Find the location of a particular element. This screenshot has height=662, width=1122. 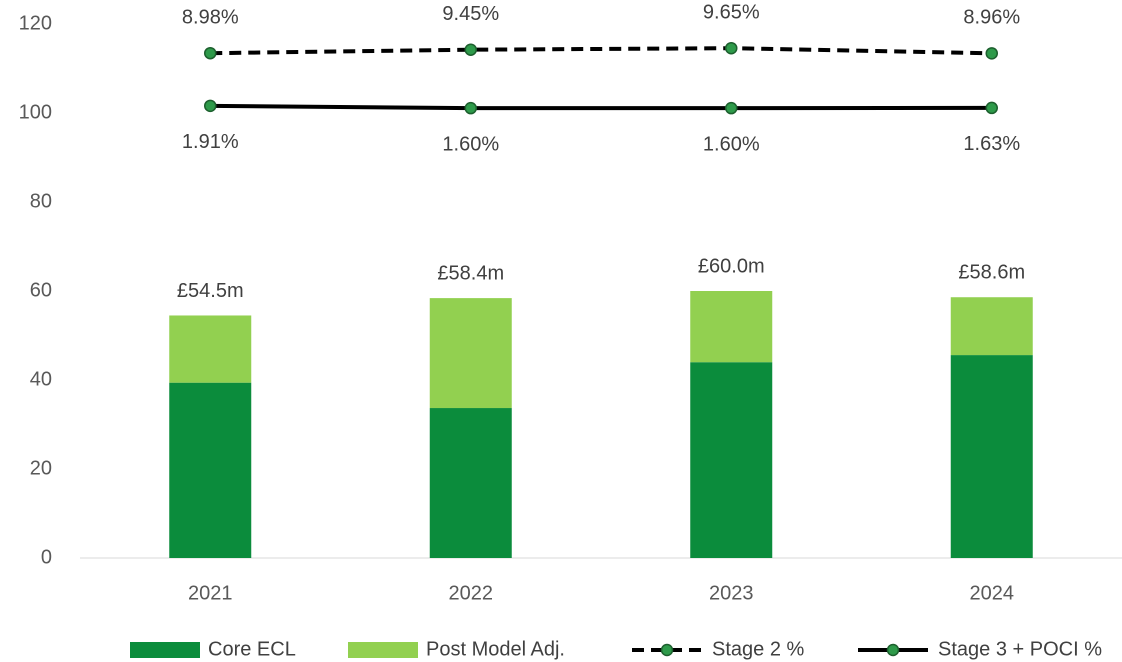

total-label: £58.6m is located at coordinates (991, 273).